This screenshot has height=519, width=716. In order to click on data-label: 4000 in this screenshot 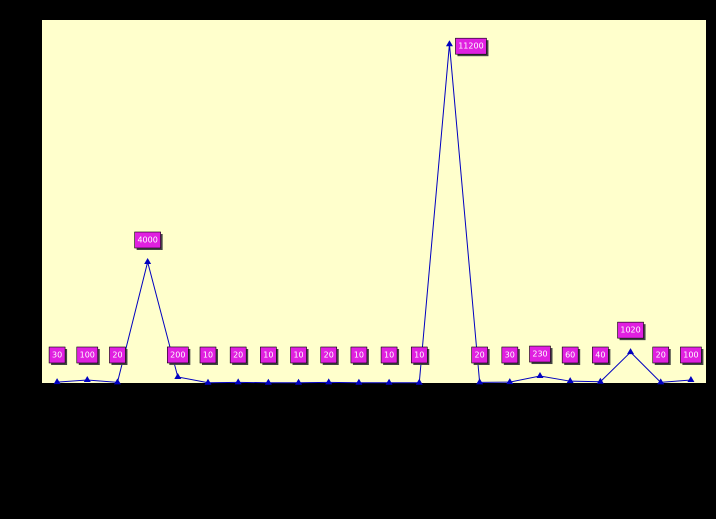, I will do `click(147, 240)`.